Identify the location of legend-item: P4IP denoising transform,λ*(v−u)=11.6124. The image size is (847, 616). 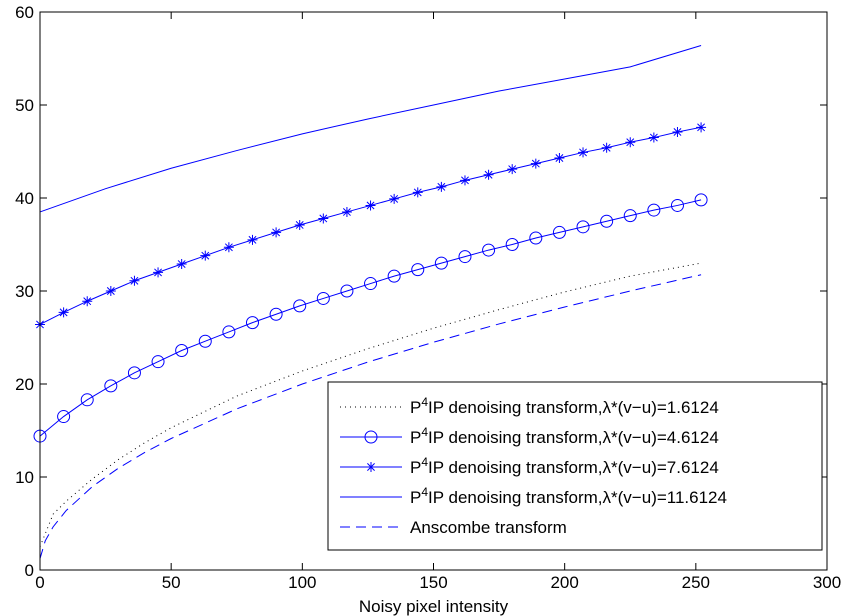
(533, 496).